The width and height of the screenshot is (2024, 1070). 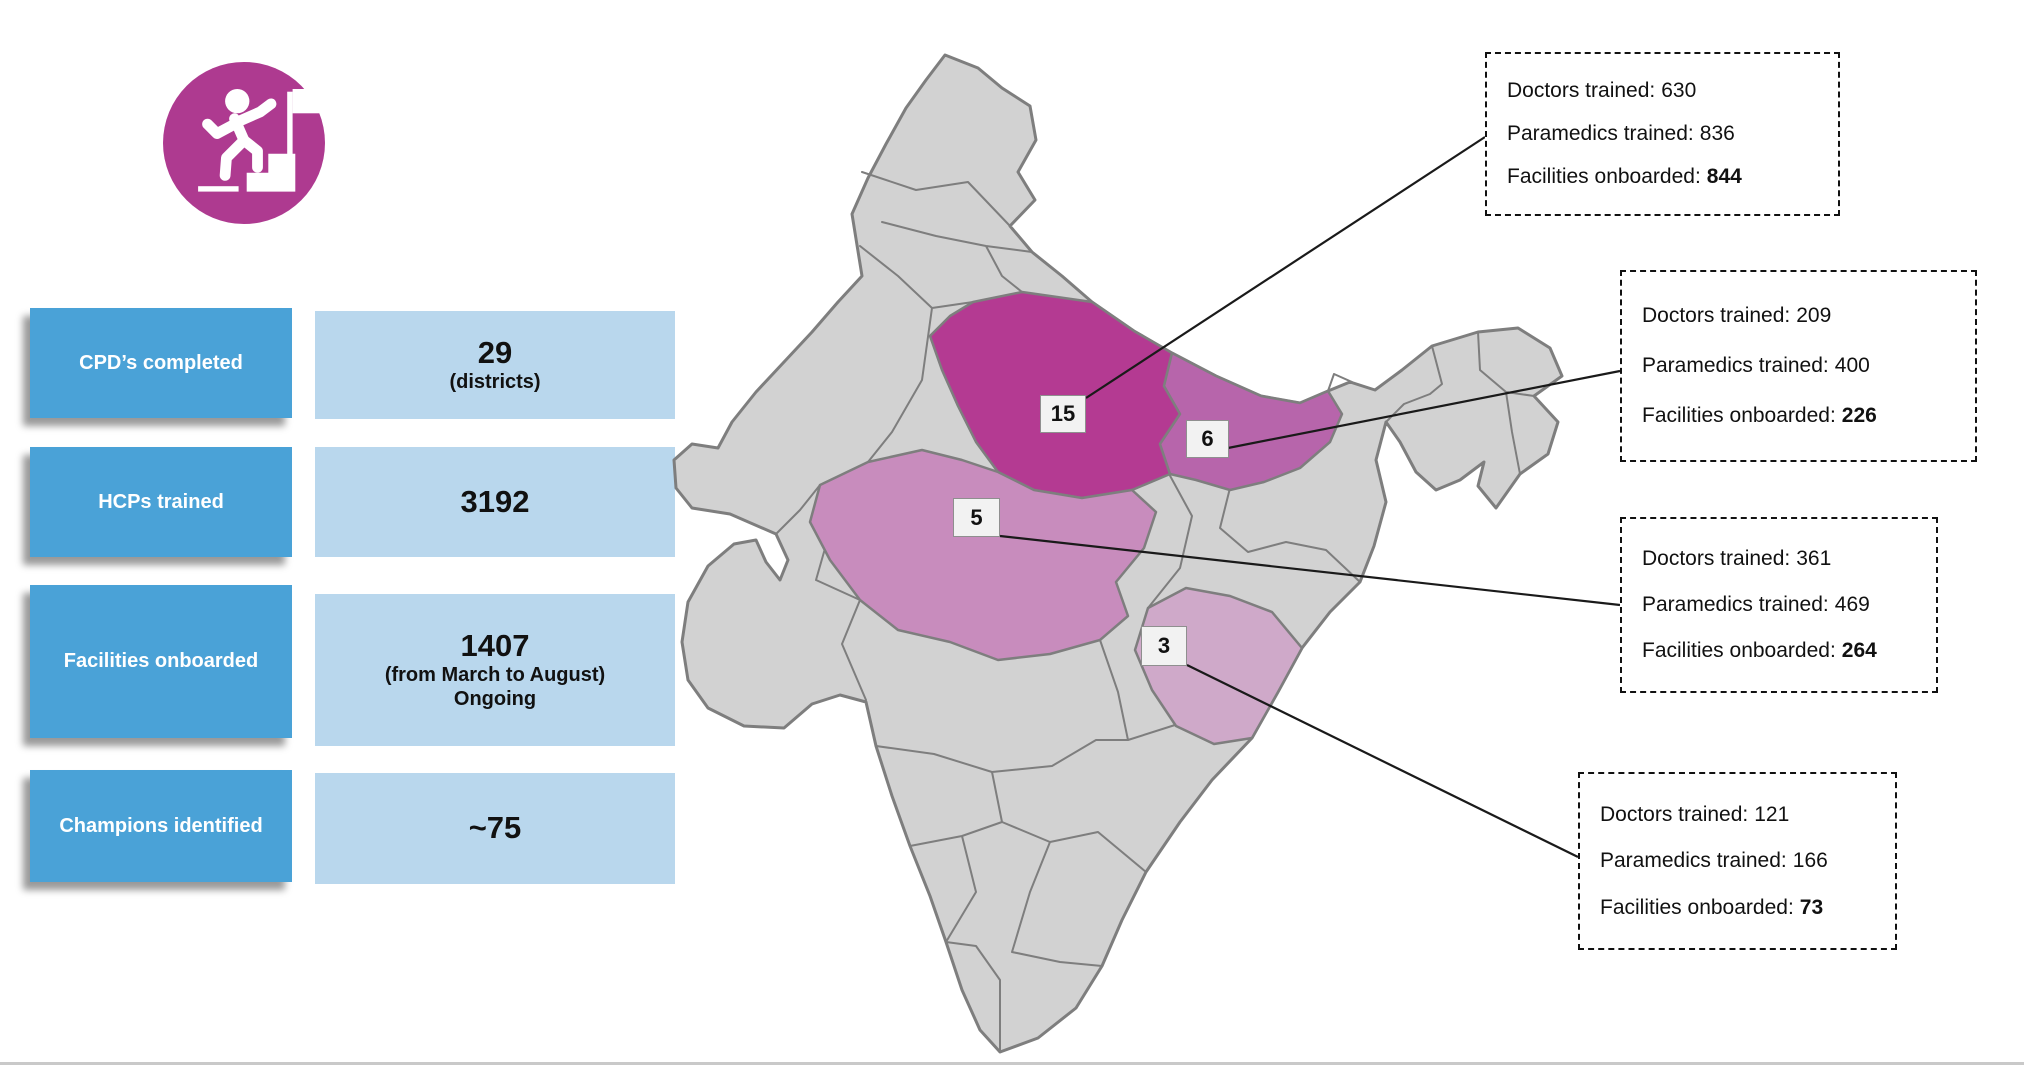 I want to click on stat-value-number: 29, so click(x=495, y=352).